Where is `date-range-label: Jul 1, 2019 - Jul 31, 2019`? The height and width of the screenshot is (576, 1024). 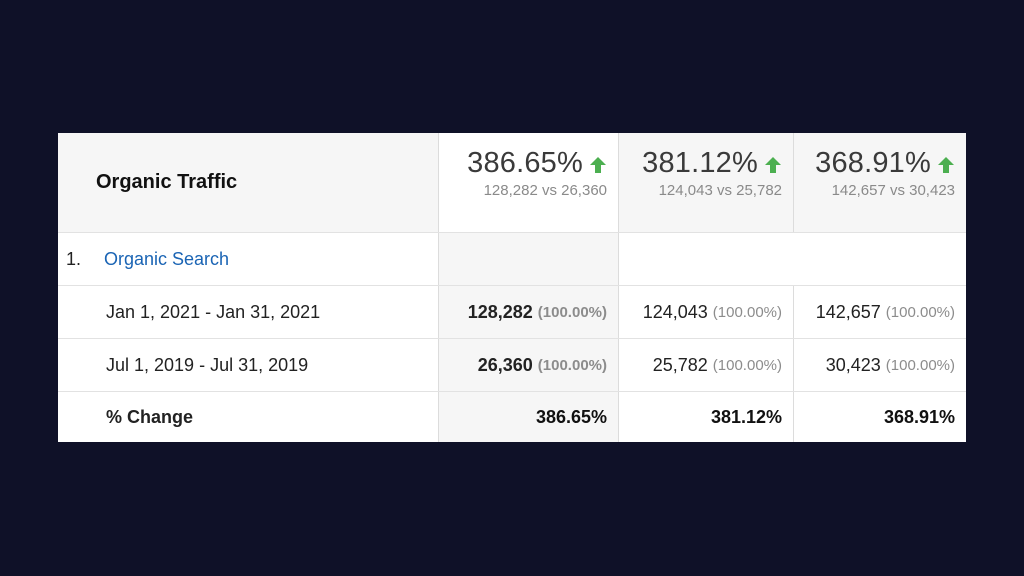
date-range-label: Jul 1, 2019 - Jul 31, 2019 is located at coordinates (207, 364).